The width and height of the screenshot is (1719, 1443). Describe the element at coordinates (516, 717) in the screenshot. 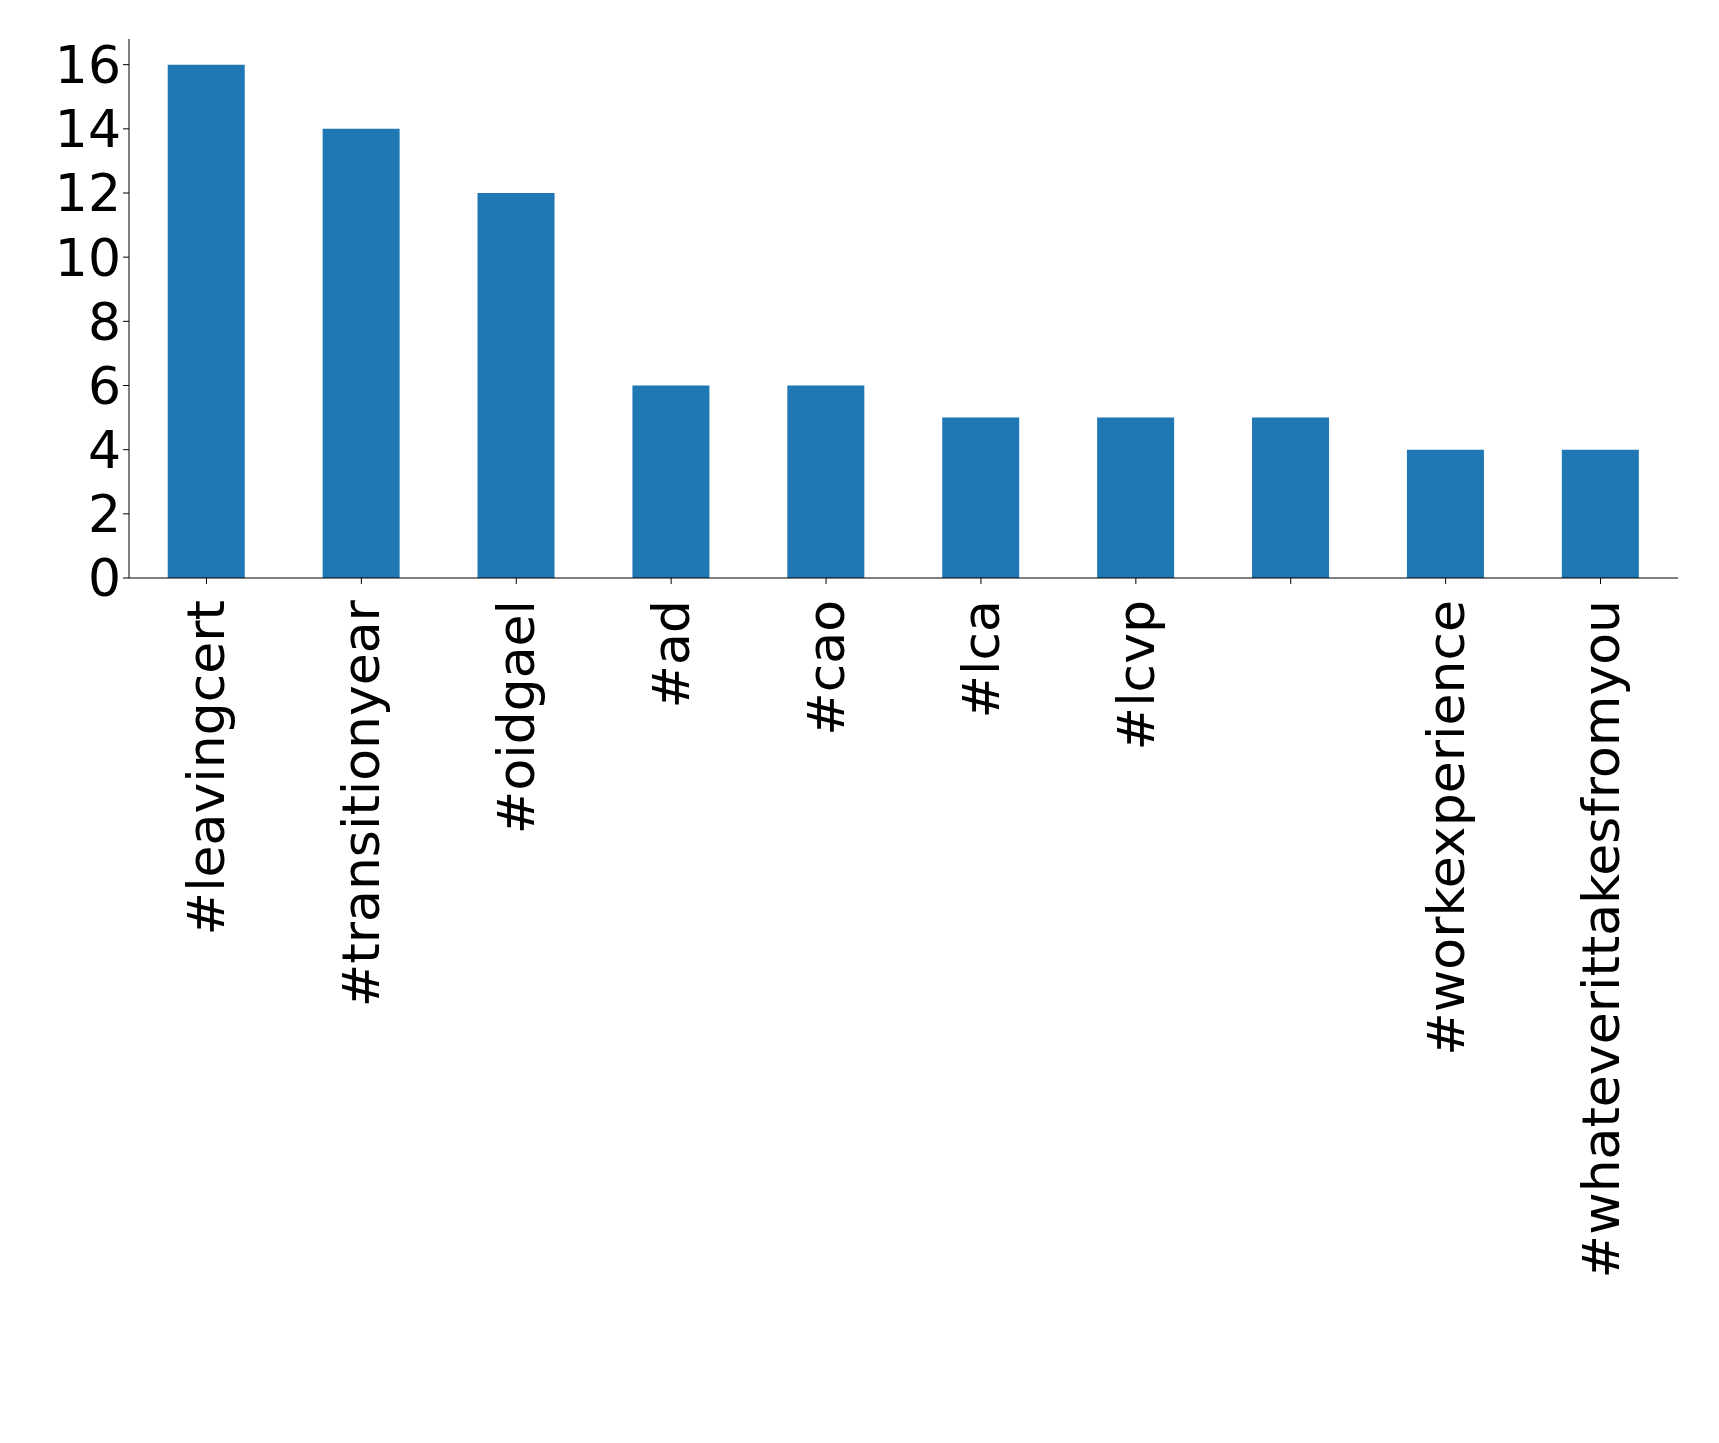

I see `x-tick-label: #oidgael` at that location.